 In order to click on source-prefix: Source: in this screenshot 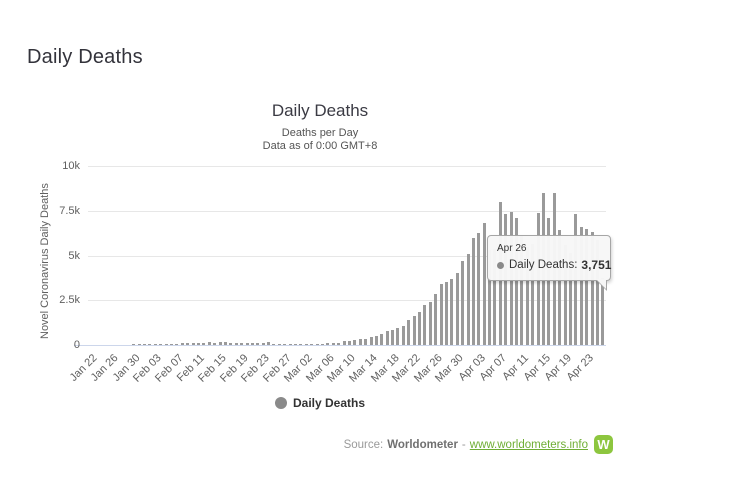, I will do `click(363, 444)`.